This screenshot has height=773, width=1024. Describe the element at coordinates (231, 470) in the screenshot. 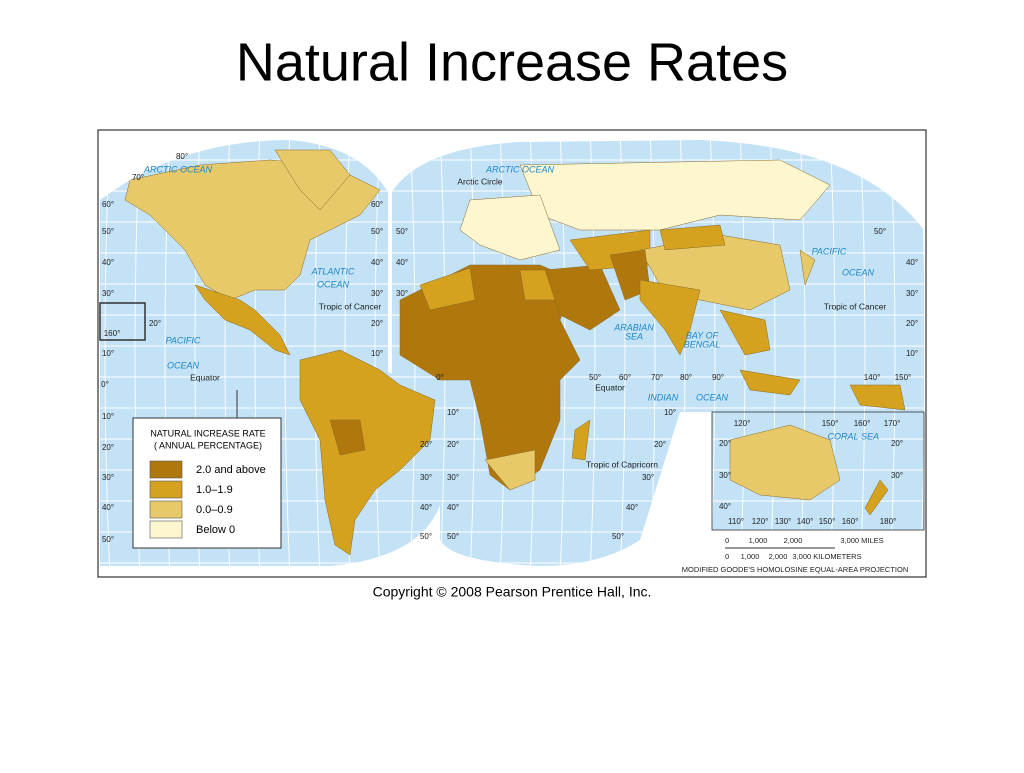

I see `legend-label: 2.0 and above` at that location.